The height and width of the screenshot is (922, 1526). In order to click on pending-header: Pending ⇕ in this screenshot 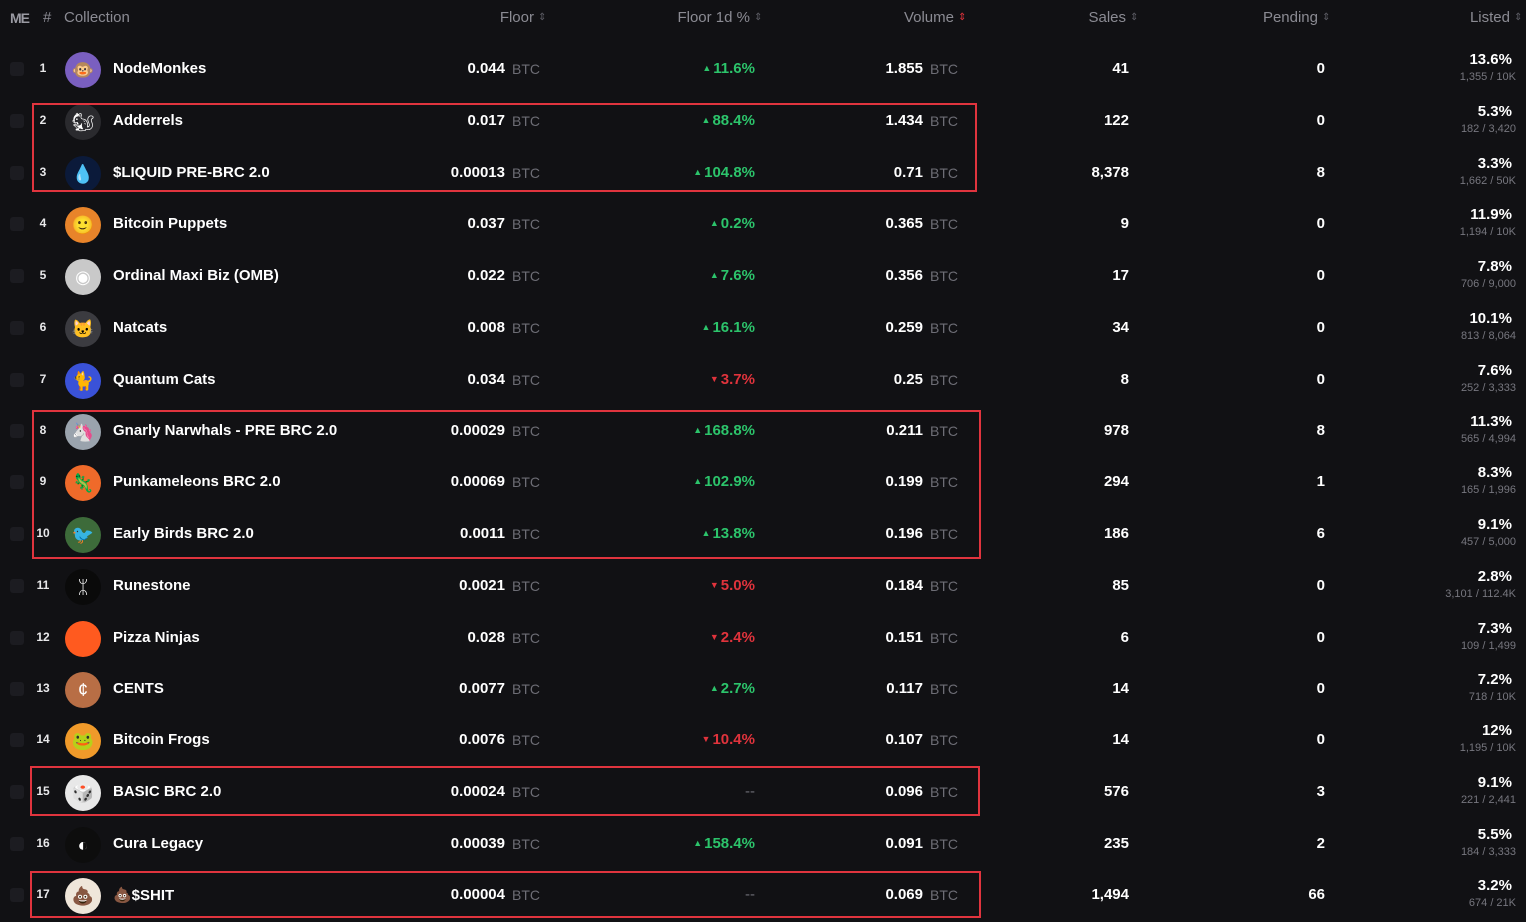, I will do `click(1296, 17)`.